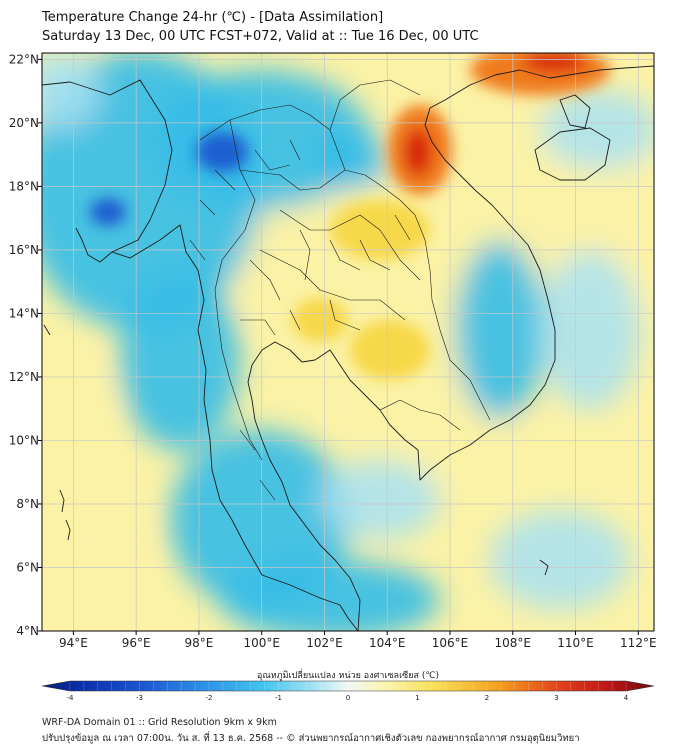 This screenshot has height=756, width=676. What do you see at coordinates (136, 643) in the screenshot?
I see `lon-tick-label: 96°E` at bounding box center [136, 643].